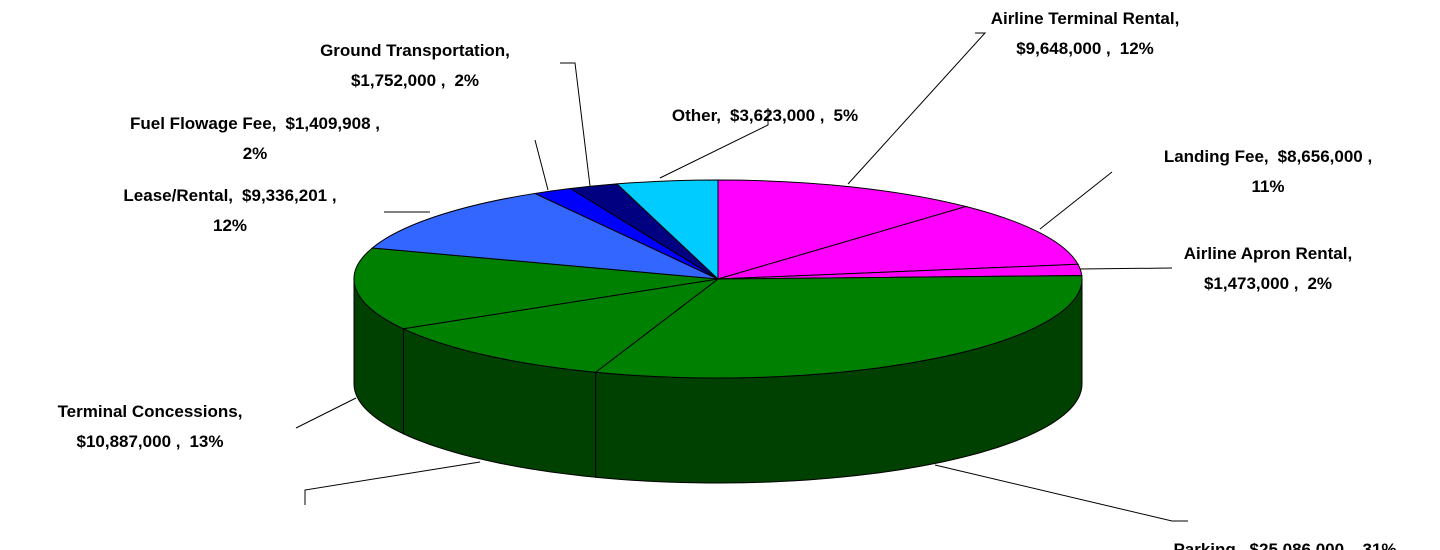  I want to click on label-value: $8,656,000 ,, so click(1325, 156).